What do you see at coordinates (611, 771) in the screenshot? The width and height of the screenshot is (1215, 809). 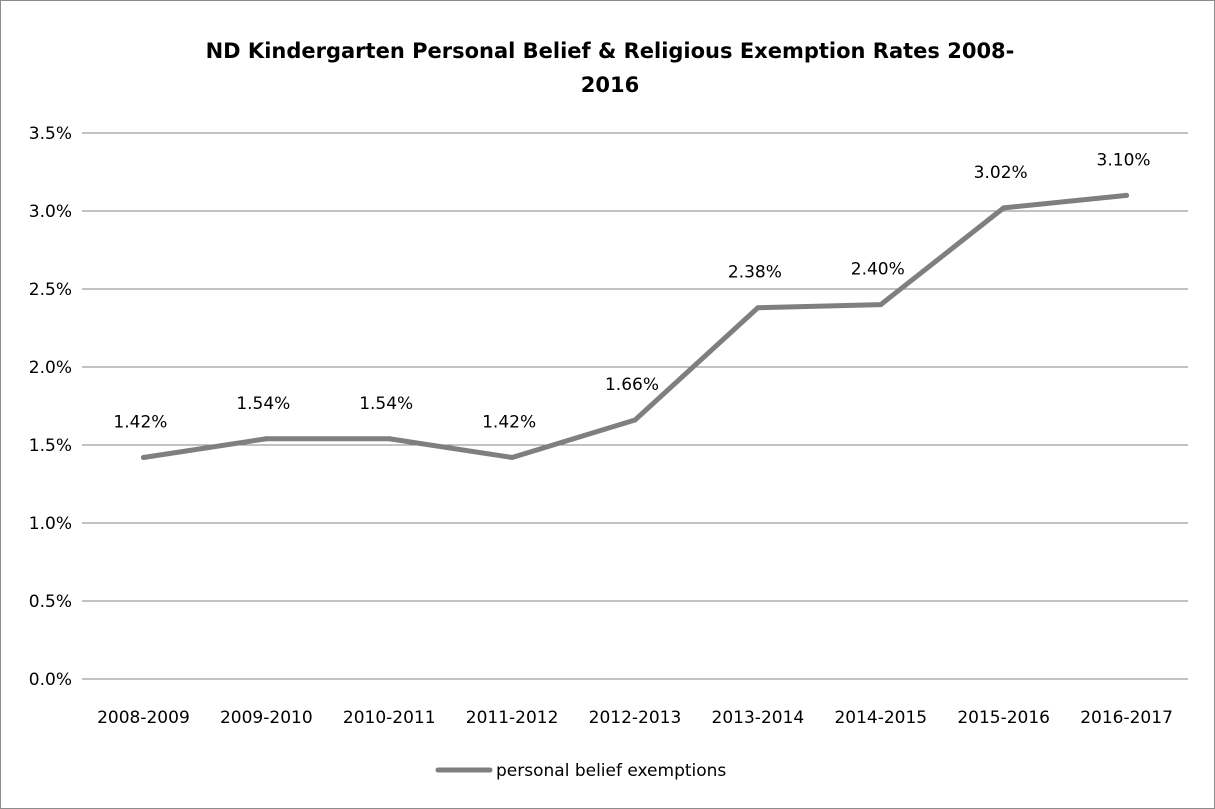 I see `legend-label: personal belief exemptions` at bounding box center [611, 771].